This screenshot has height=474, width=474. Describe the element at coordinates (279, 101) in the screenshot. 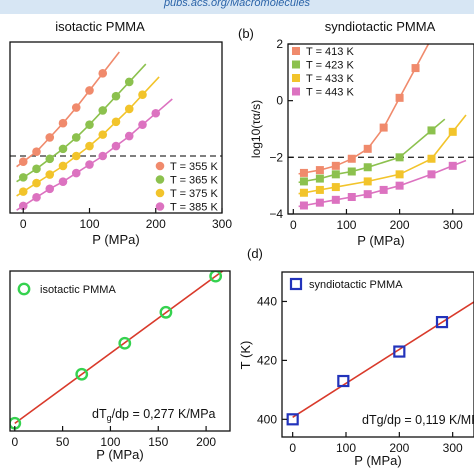

I see `y-tick-label: 0` at that location.